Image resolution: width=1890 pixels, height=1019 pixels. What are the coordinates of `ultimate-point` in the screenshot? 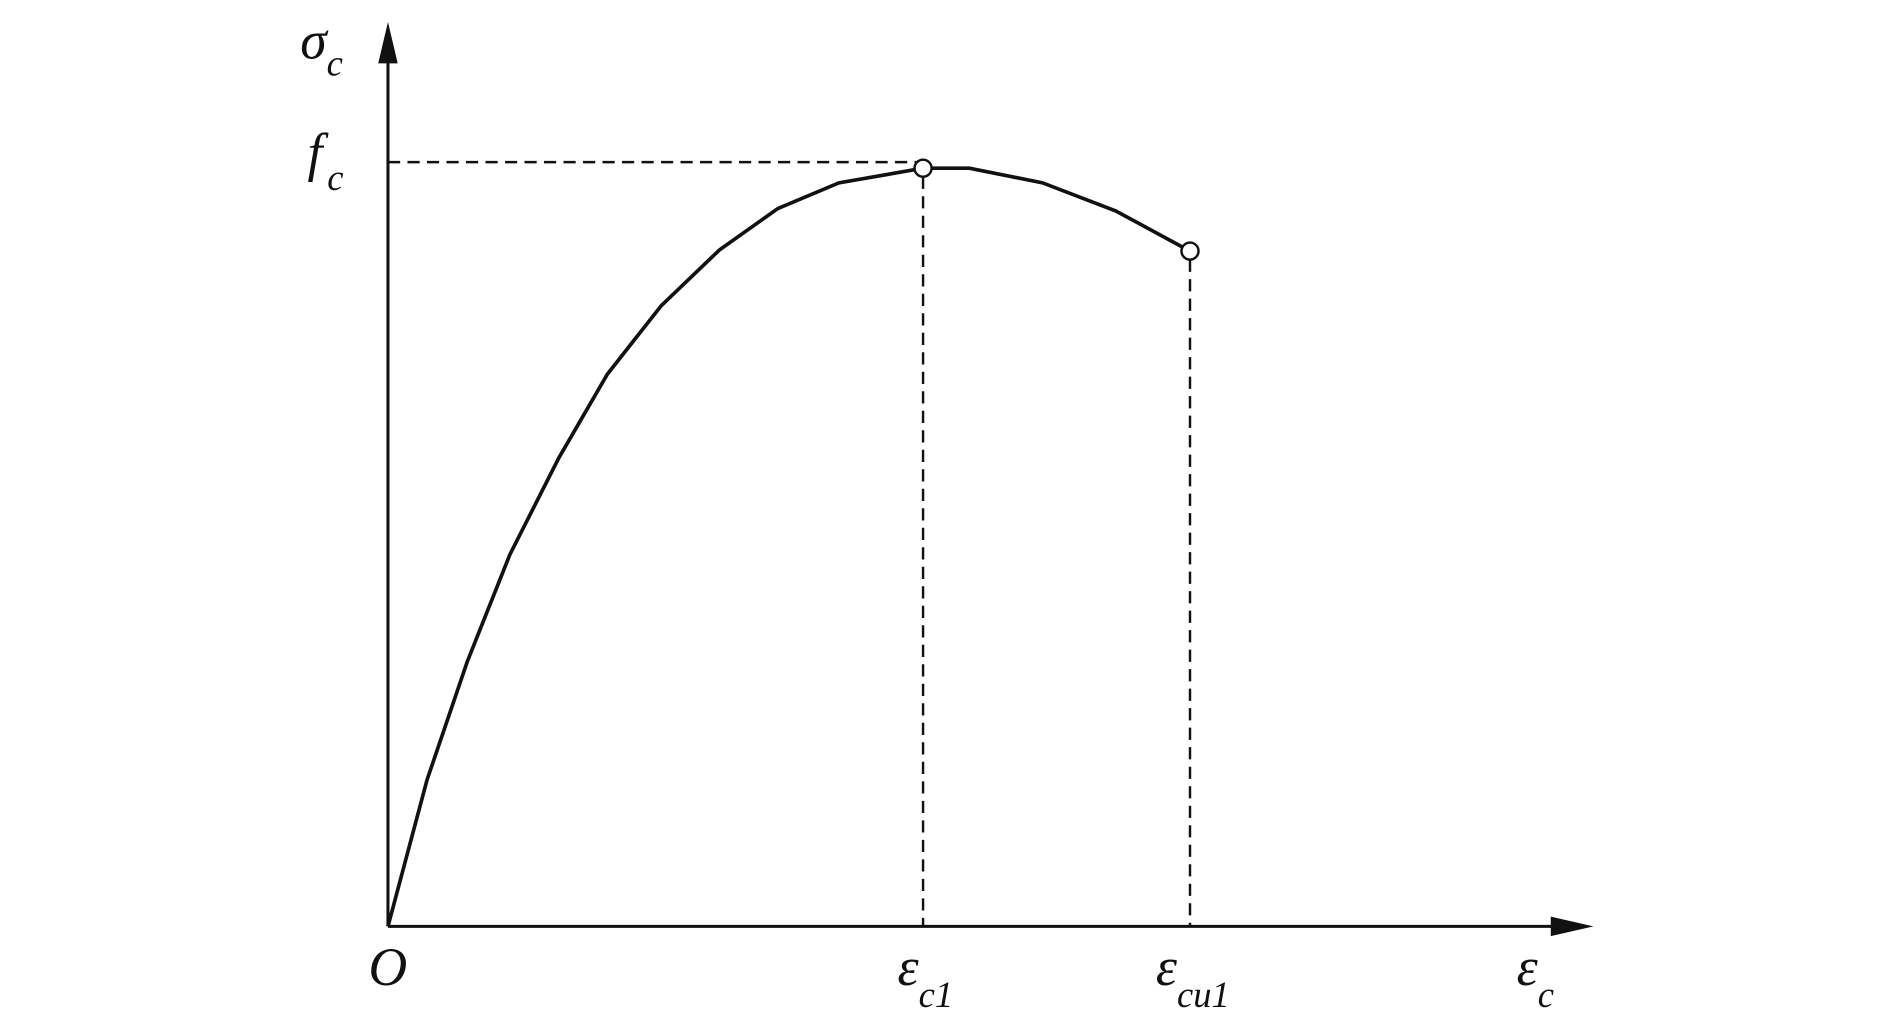 It's located at (1190, 251).